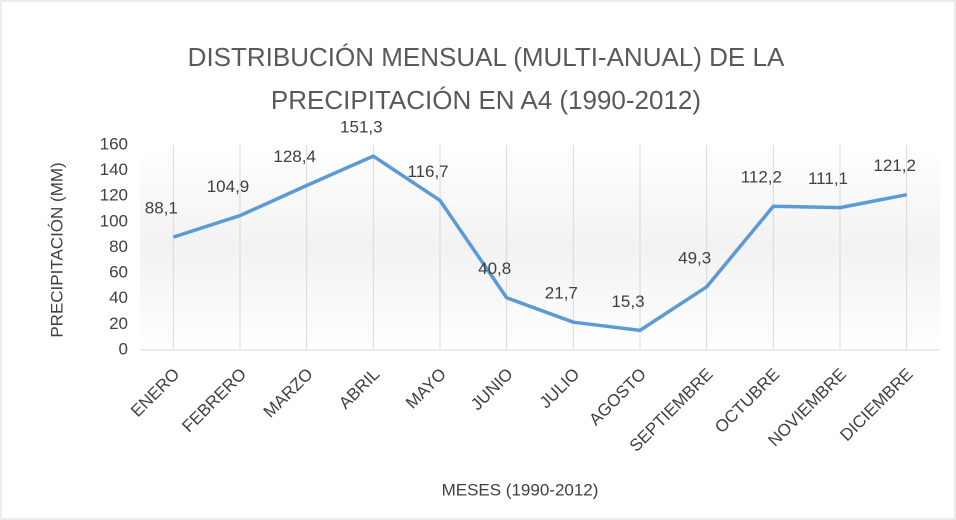 Image resolution: width=956 pixels, height=520 pixels. Describe the element at coordinates (118, 297) in the screenshot. I see `y-tick-label: 40` at that location.